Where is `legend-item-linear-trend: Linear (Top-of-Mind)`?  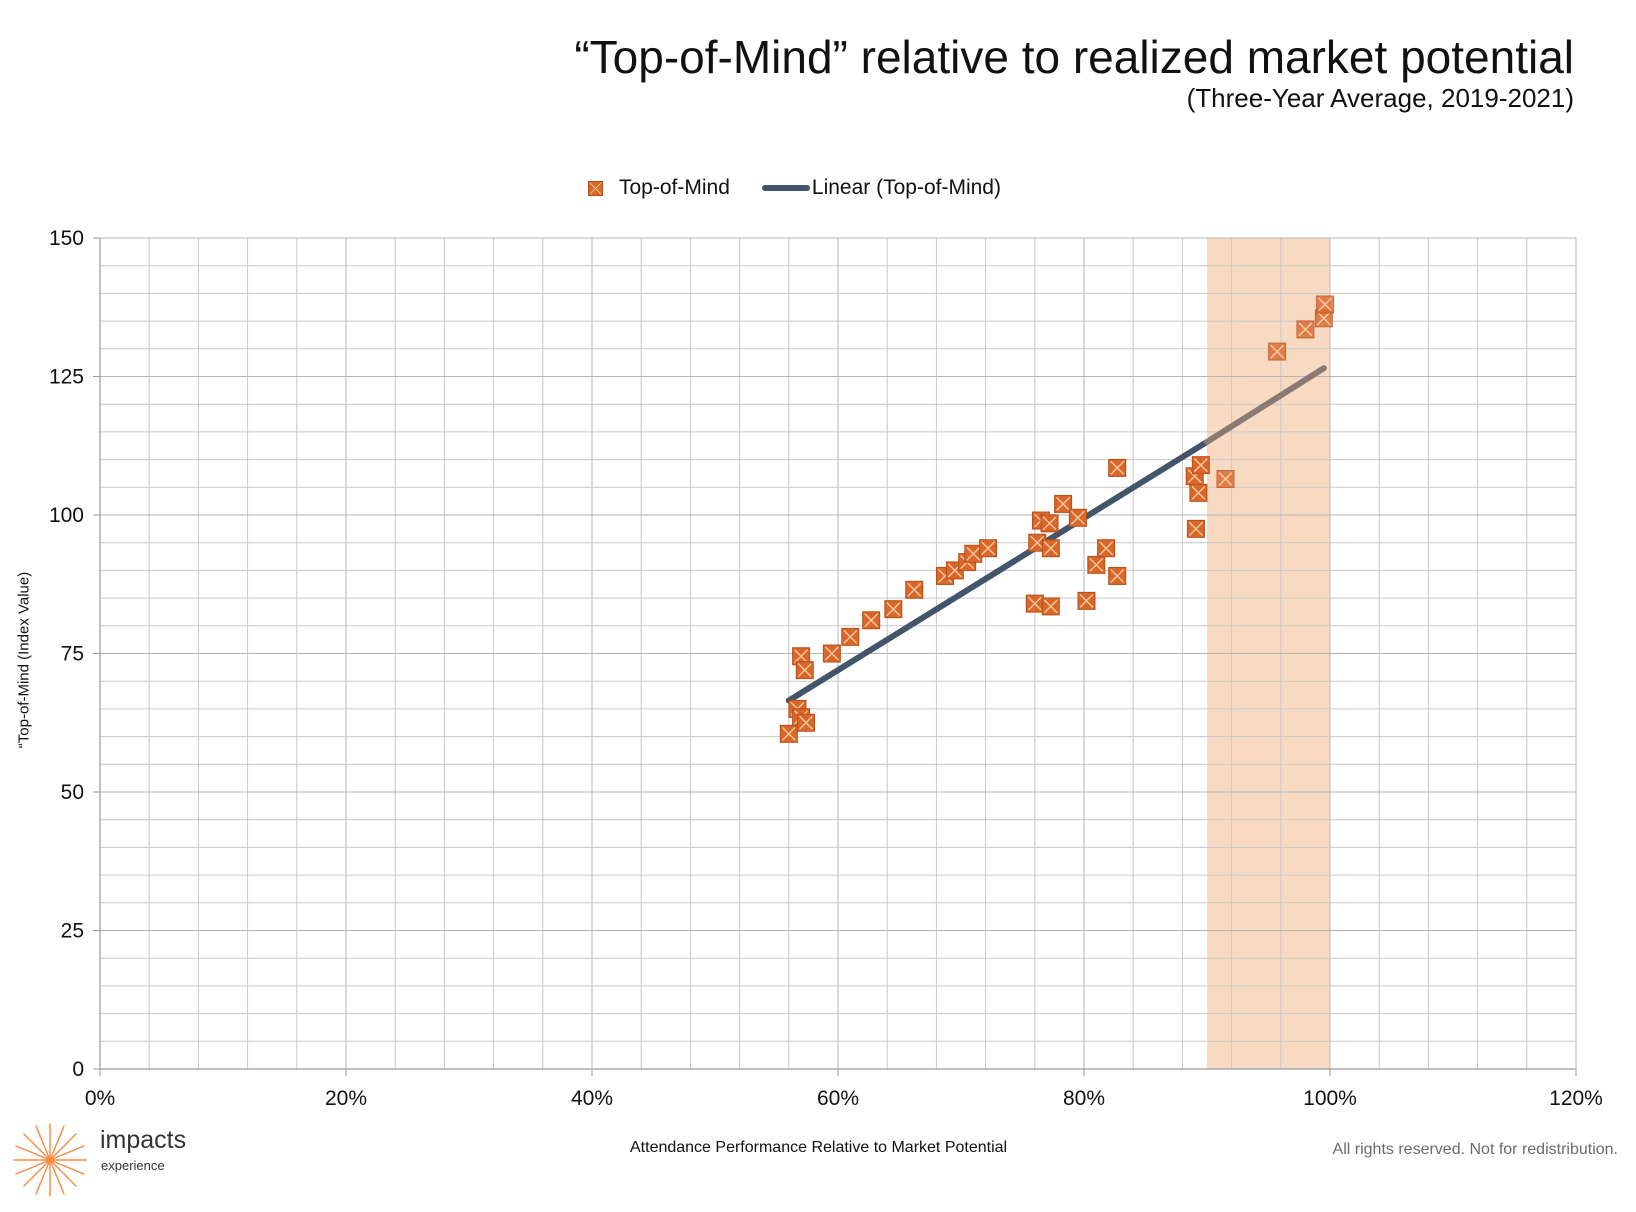 legend-item-linear-trend: Linear (Top-of-Mind) is located at coordinates (881, 188).